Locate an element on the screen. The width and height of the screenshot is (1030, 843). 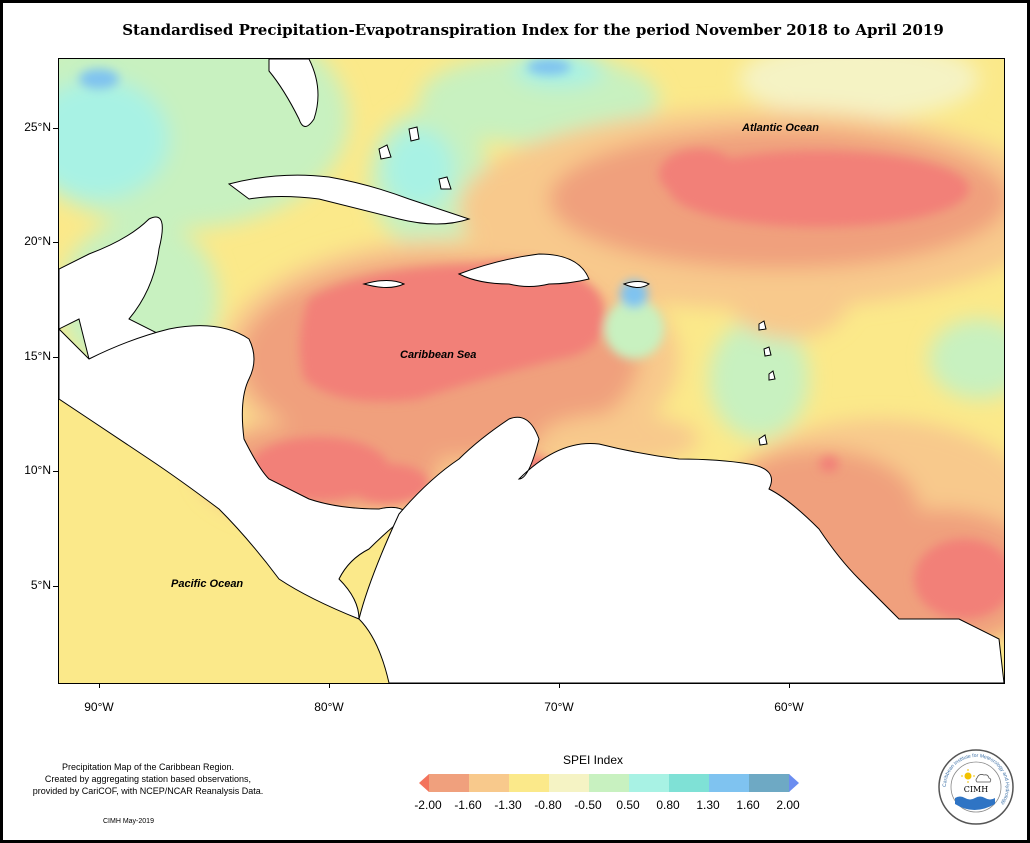
credit-text: CIMH May-2019 is located at coordinates (128, 821).